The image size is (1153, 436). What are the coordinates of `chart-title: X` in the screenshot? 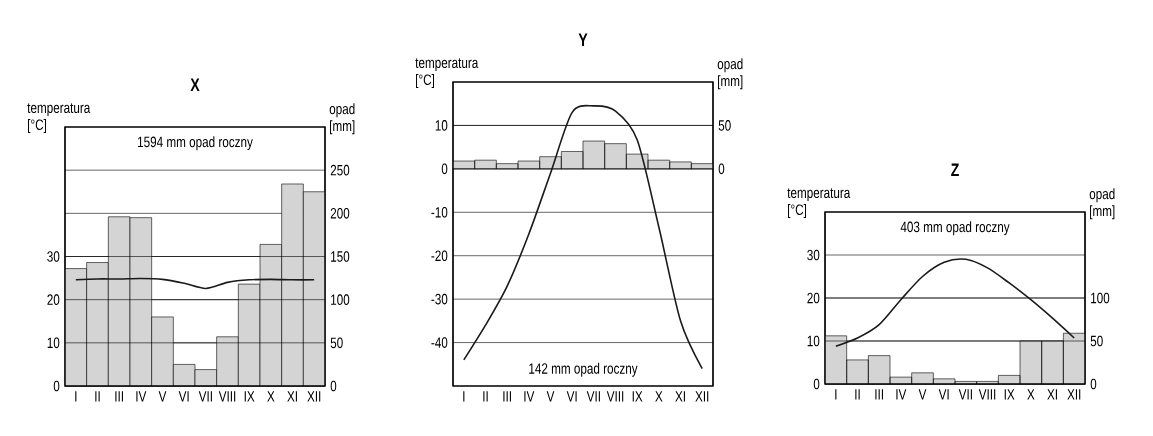 It's located at (195, 84).